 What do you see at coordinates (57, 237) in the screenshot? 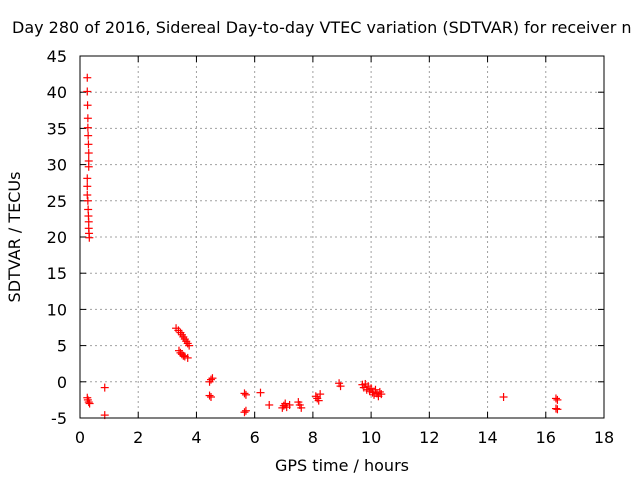
I see `y-tick-label: 20` at bounding box center [57, 237].